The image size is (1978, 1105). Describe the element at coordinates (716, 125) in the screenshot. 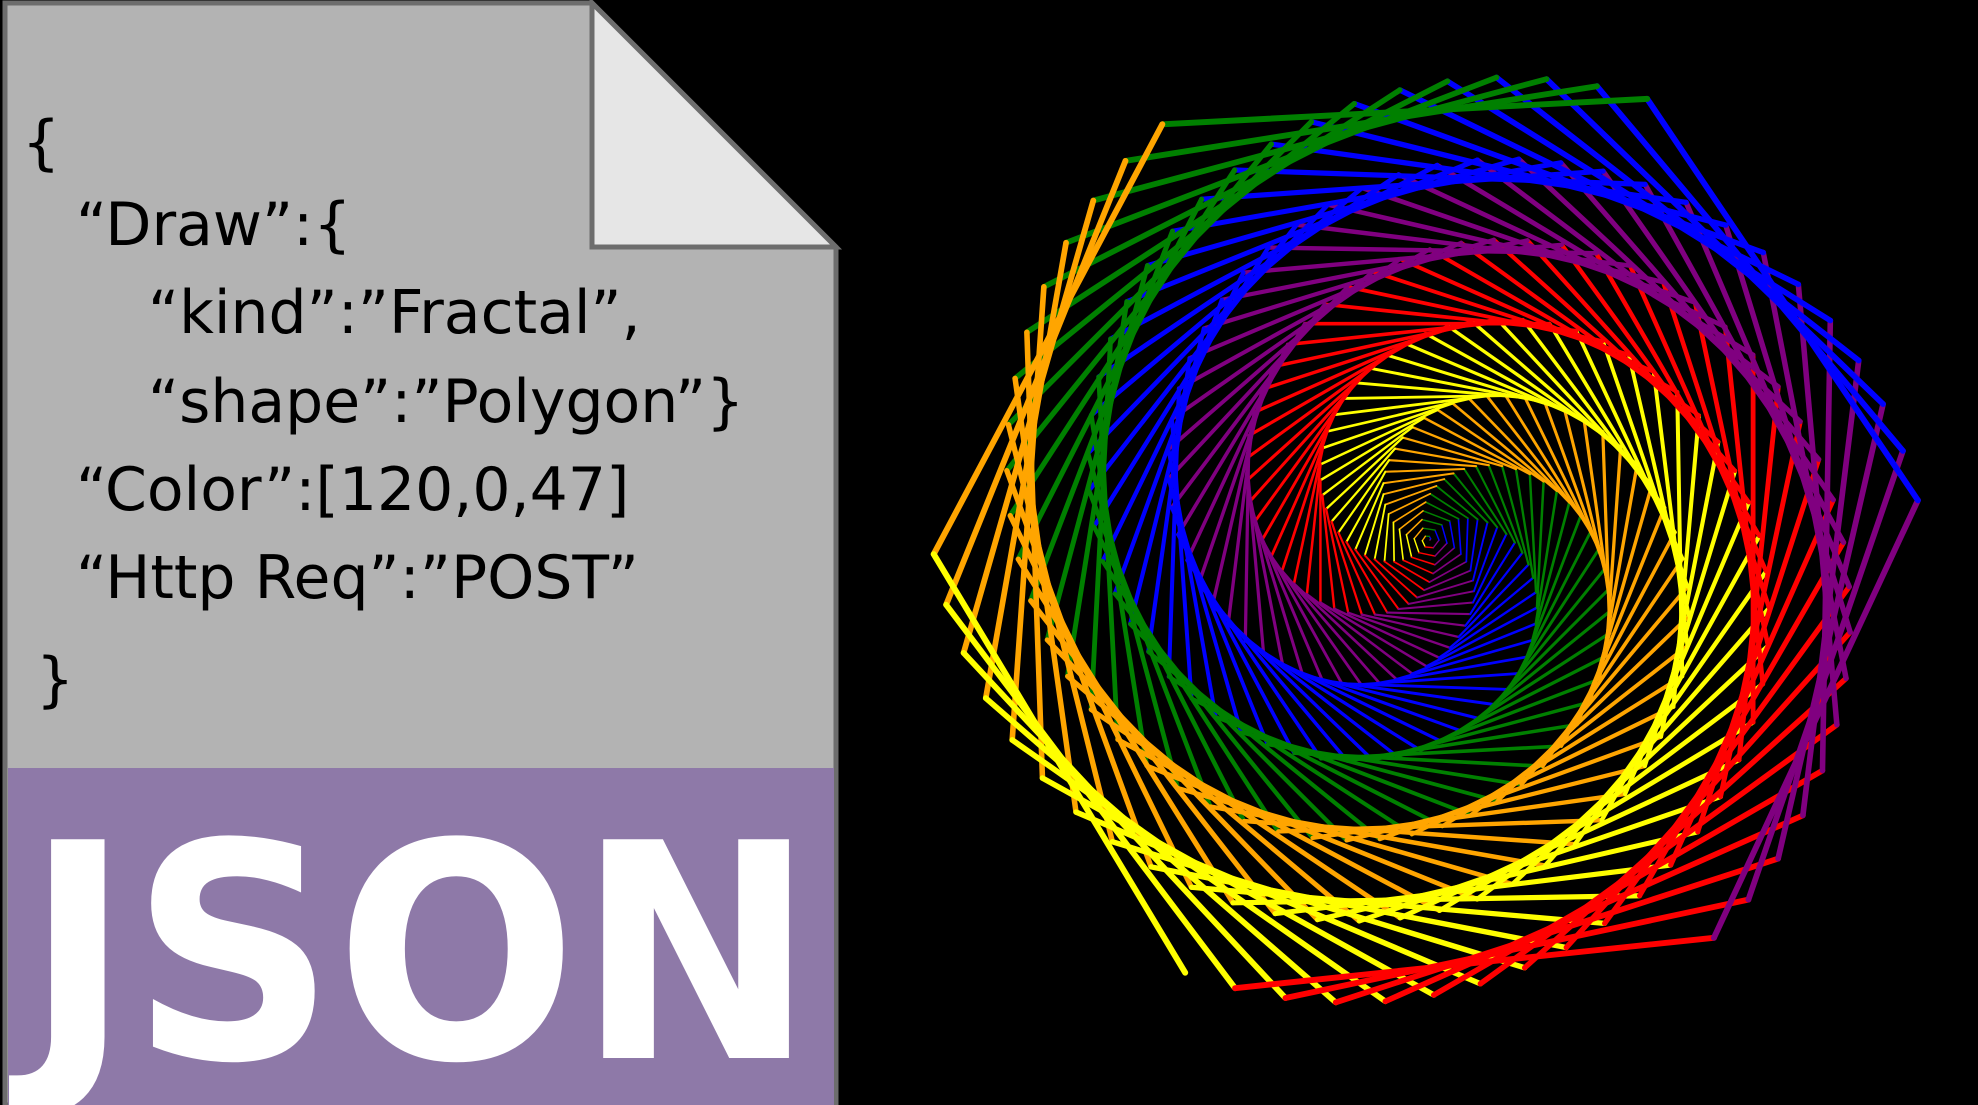

I see `file-fold` at that location.